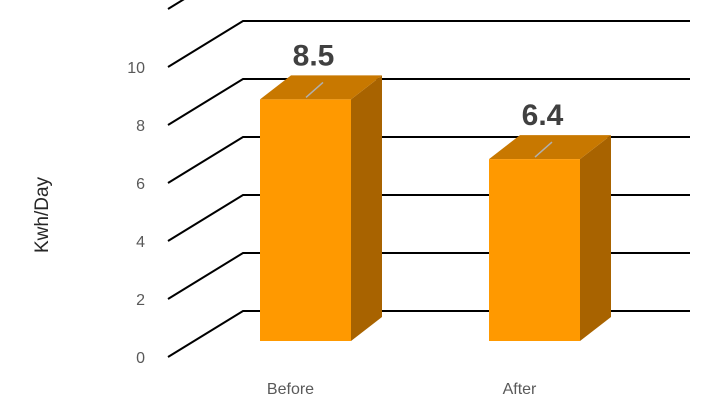  I want to click on bar-after: 6.4, so click(550, 220).